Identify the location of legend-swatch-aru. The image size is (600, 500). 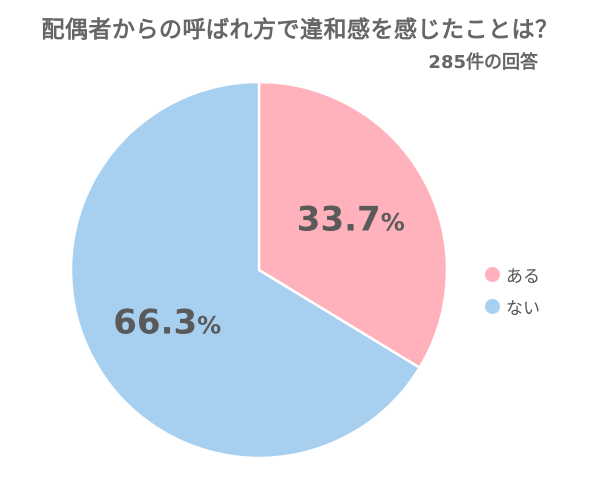
(492, 274).